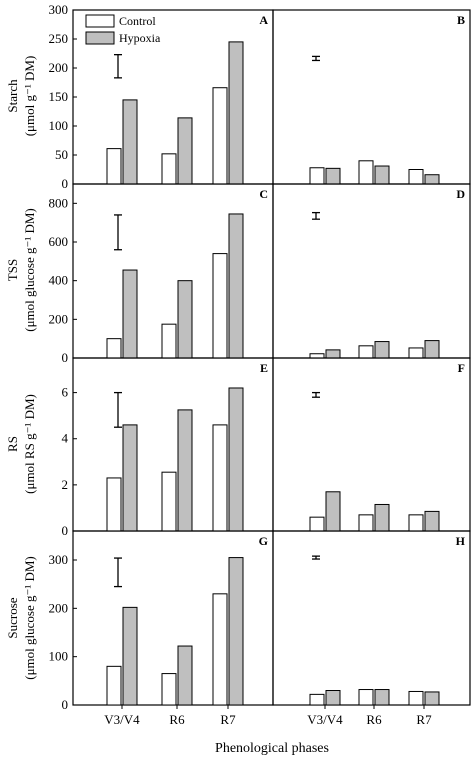  Describe the element at coordinates (161, 621) in the screenshot. I see `panel-g: 0 100 200 300 G` at that location.